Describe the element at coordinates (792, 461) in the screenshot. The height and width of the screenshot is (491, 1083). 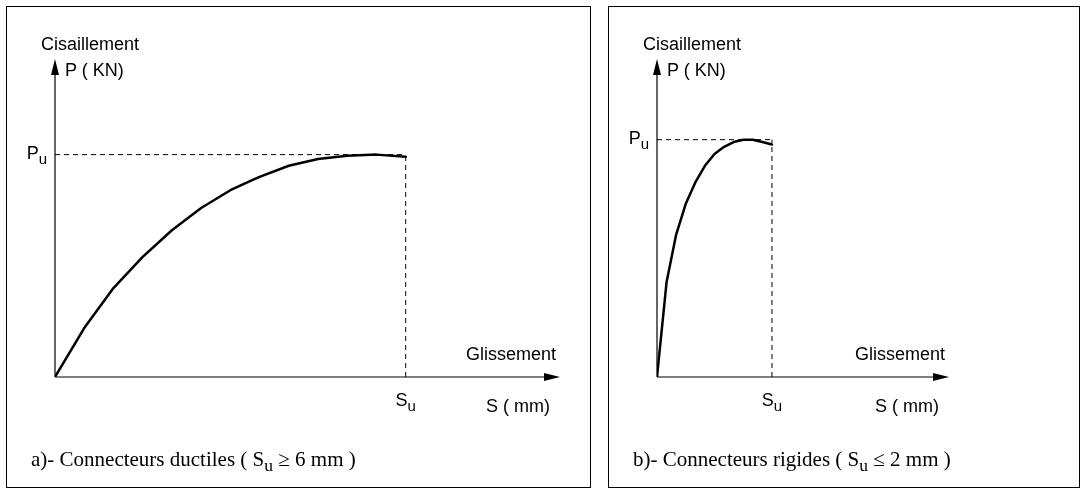
I see `text: b)- Connecteurs rigides ( S$_{u}$ ≤ 2 mm )` at that location.